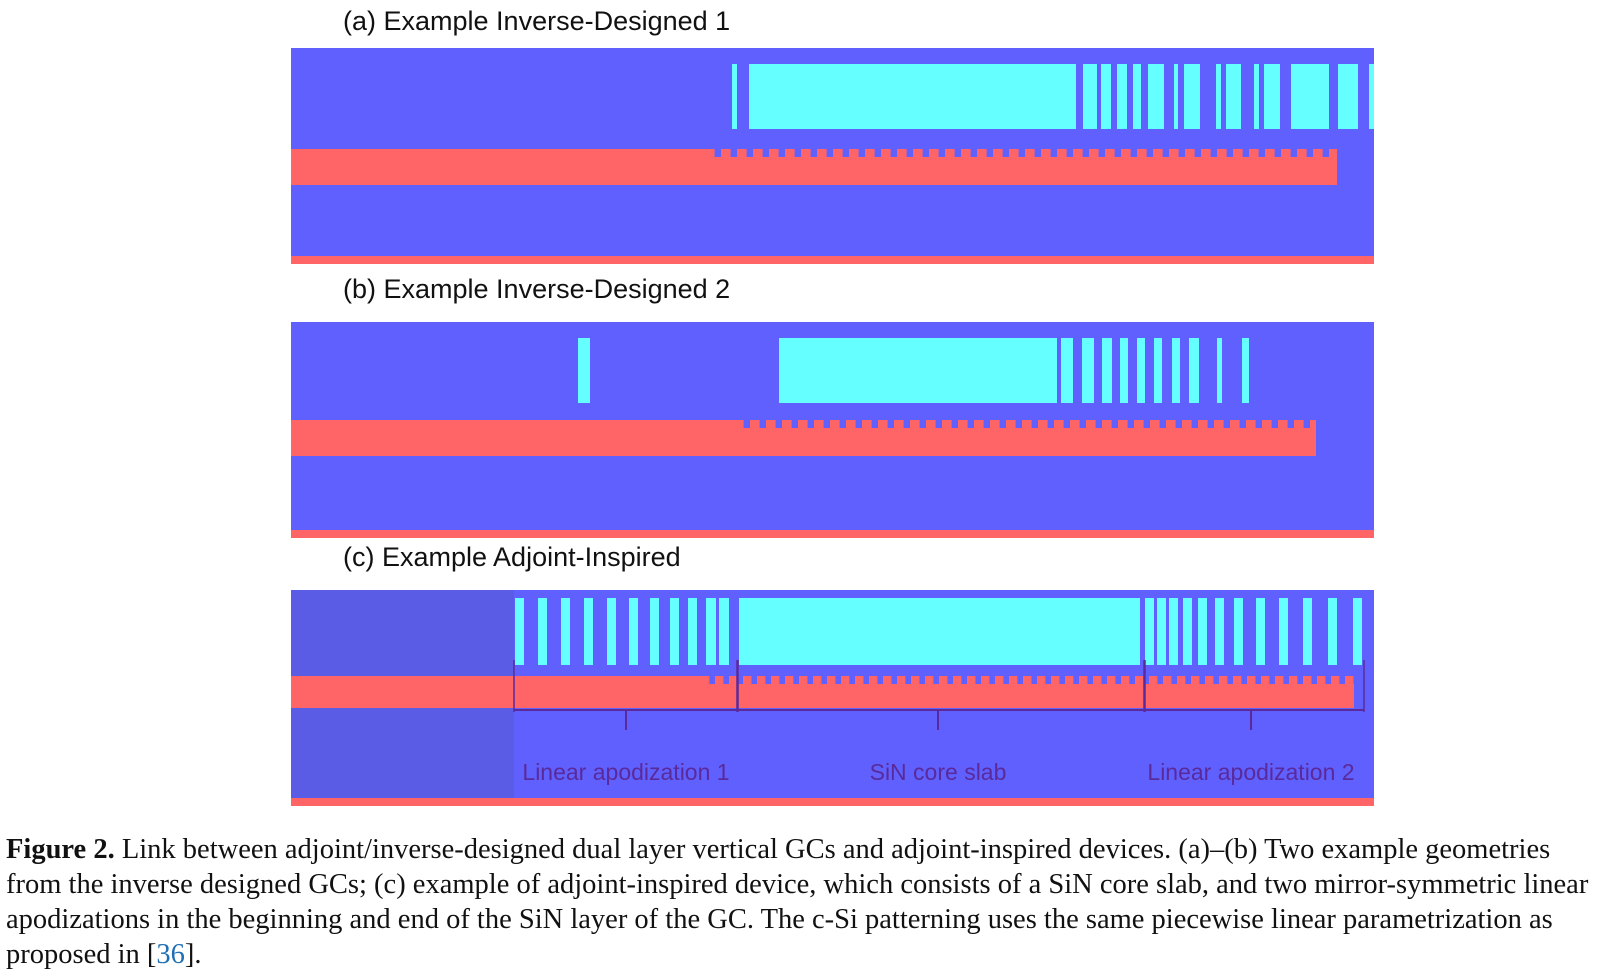  Describe the element at coordinates (512, 557) in the screenshot. I see `panel-c-label: (c) Example Adjoint-Inspired` at that location.